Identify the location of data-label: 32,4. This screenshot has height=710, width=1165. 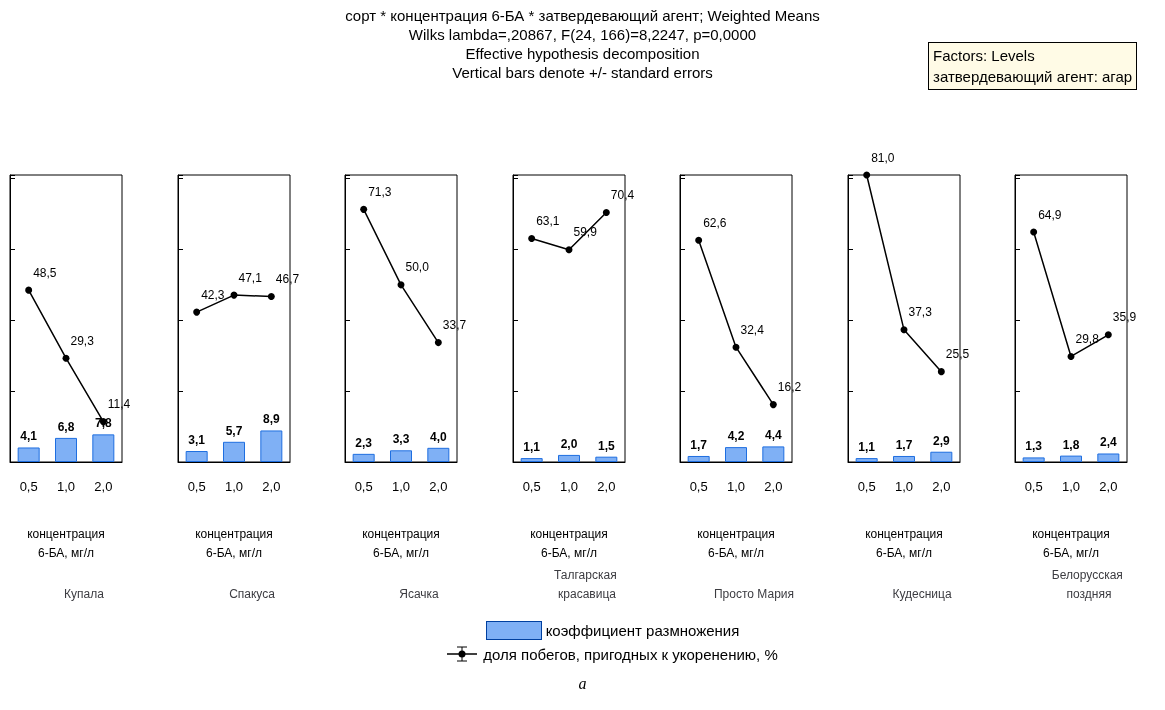
(752, 329).